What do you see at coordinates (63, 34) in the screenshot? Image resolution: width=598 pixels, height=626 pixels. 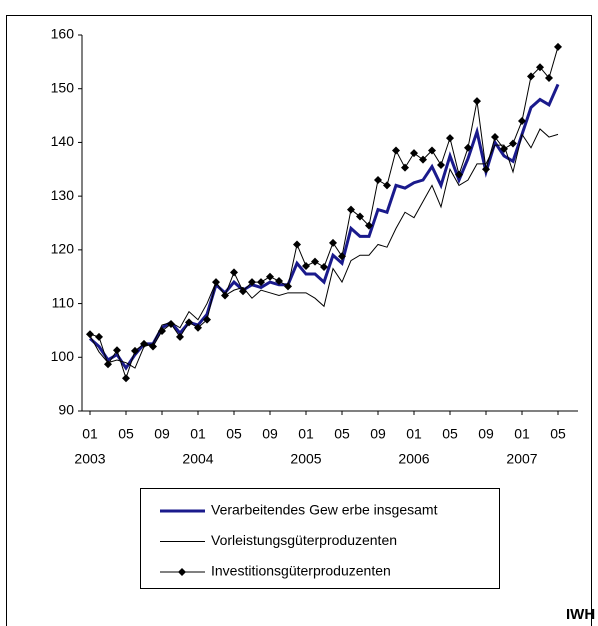 I see `y-tick-label: 160` at bounding box center [63, 34].